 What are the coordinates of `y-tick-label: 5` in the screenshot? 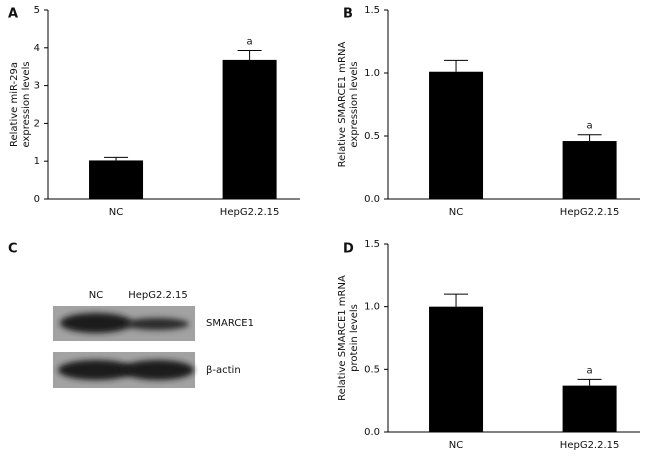 It's located at (37, 10).